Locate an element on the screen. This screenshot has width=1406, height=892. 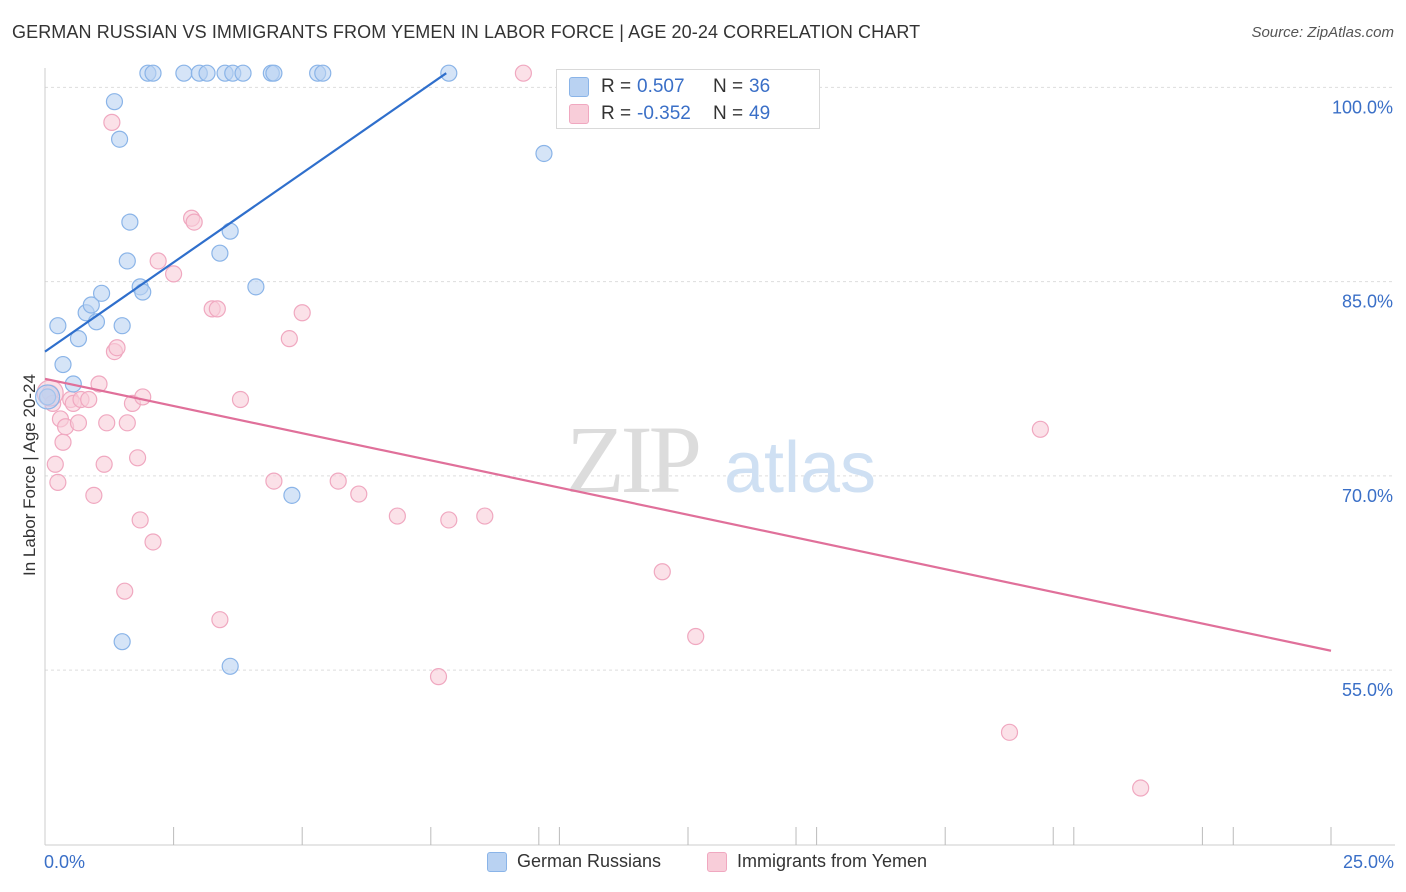
n-value-german-russians: 36 is located at coordinates (760, 86).